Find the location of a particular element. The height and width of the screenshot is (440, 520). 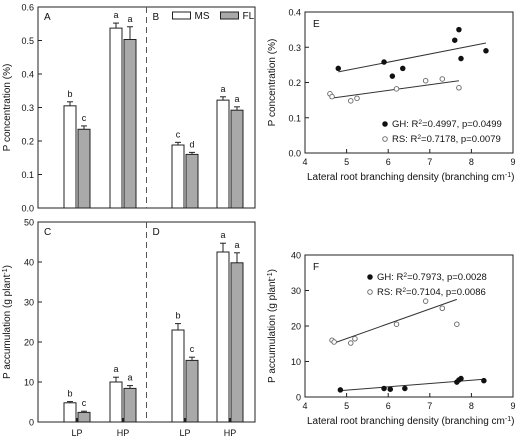

legend-stats: GH: R2=0.4997, p=0.0499 is located at coordinates (447, 125).